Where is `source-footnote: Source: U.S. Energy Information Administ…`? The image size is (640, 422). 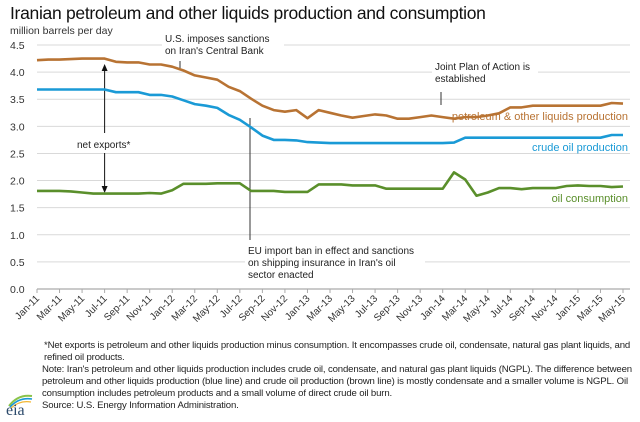 source-footnote: Source: U.S. Energy Information Administ… is located at coordinates (140, 405).